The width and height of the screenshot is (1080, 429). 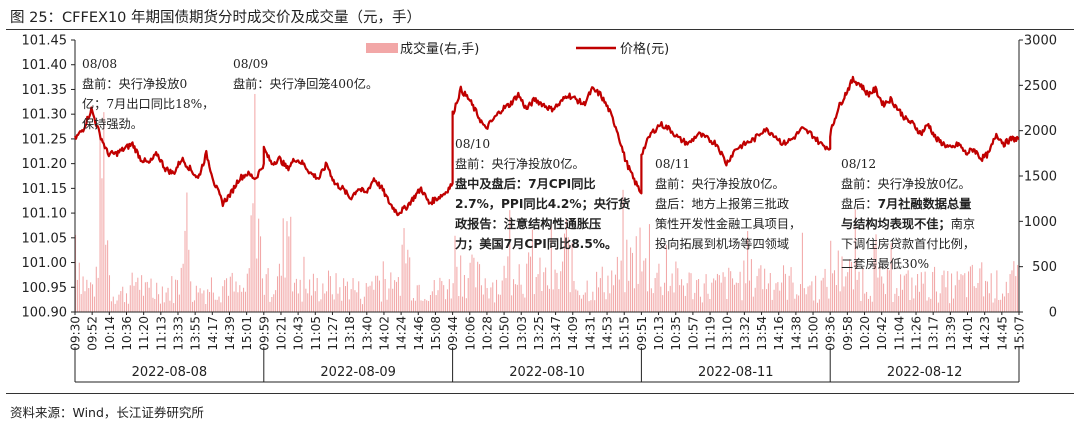 I want to click on x-tick-label: 13:32, so click(x=745, y=333).